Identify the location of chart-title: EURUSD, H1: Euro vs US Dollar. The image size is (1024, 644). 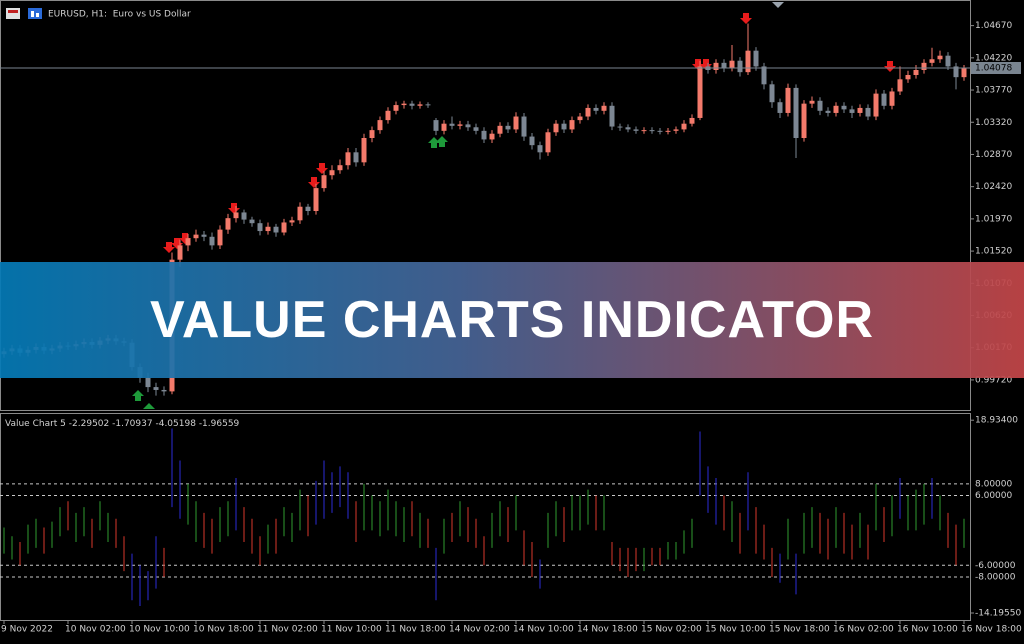
(119, 15).